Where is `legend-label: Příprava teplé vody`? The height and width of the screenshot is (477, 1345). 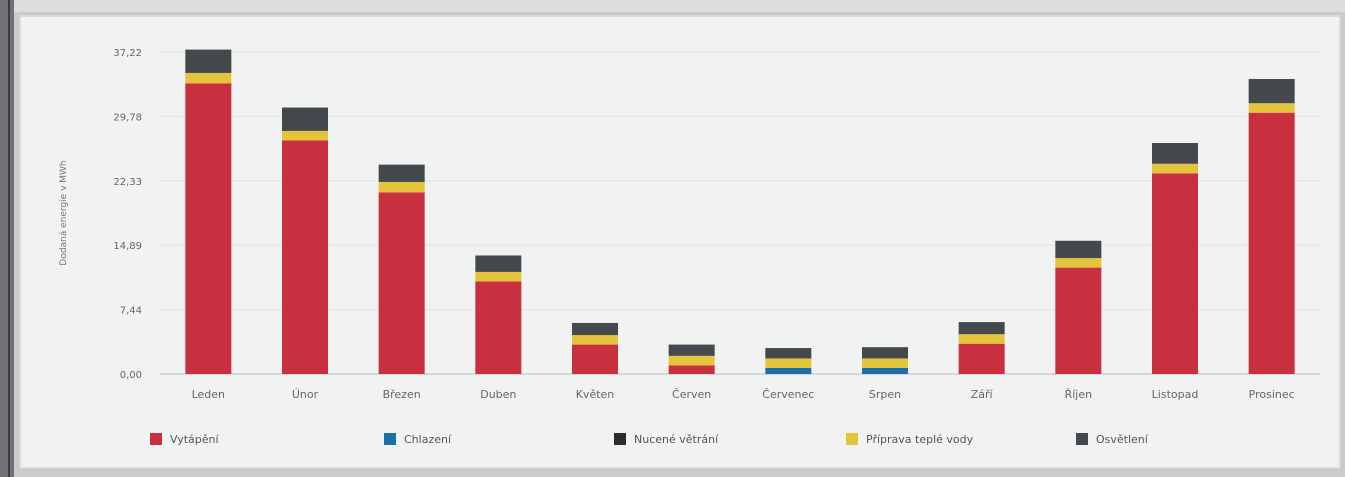 legend-label: Příprava teplé vody is located at coordinates (920, 439).